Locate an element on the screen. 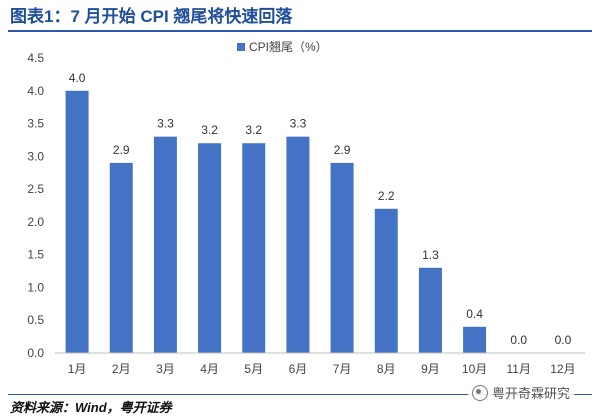  data-label: 0.4 is located at coordinates (474, 314).